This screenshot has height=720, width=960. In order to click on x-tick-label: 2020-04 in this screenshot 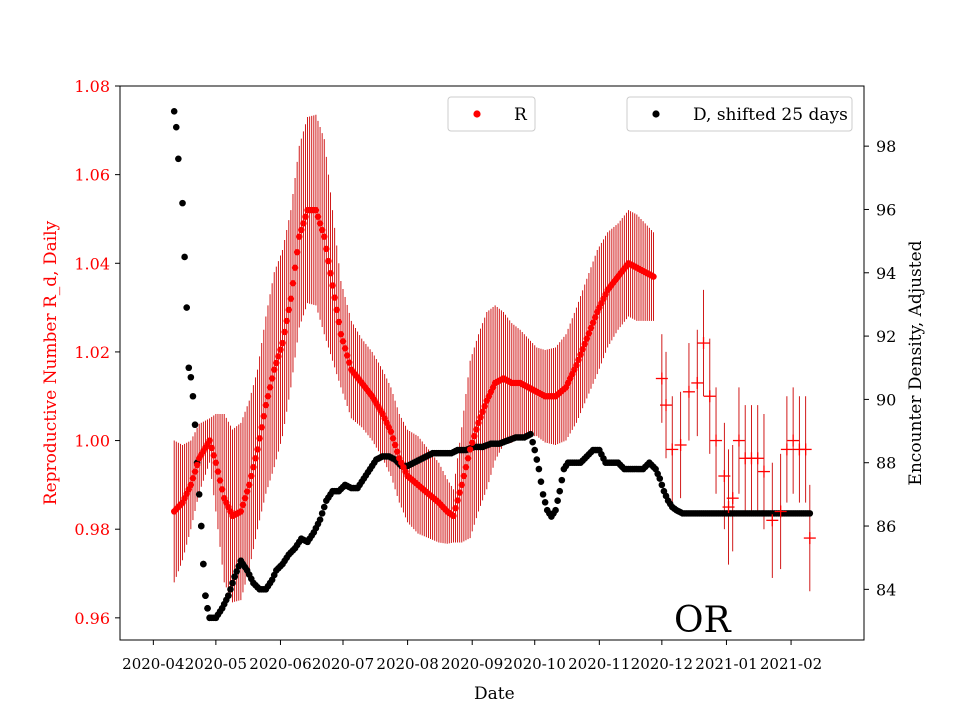, I will do `click(153, 664)`.